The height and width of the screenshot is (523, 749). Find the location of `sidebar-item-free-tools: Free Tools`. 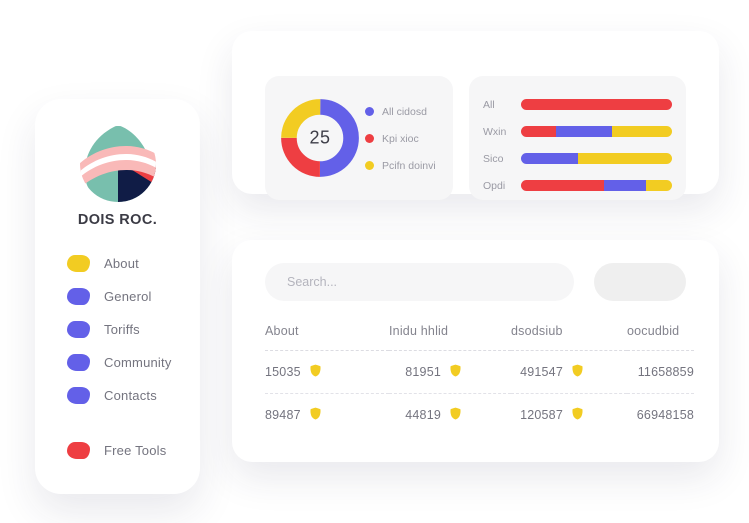

sidebar-item-free-tools: Free Tools is located at coordinates (117, 450).